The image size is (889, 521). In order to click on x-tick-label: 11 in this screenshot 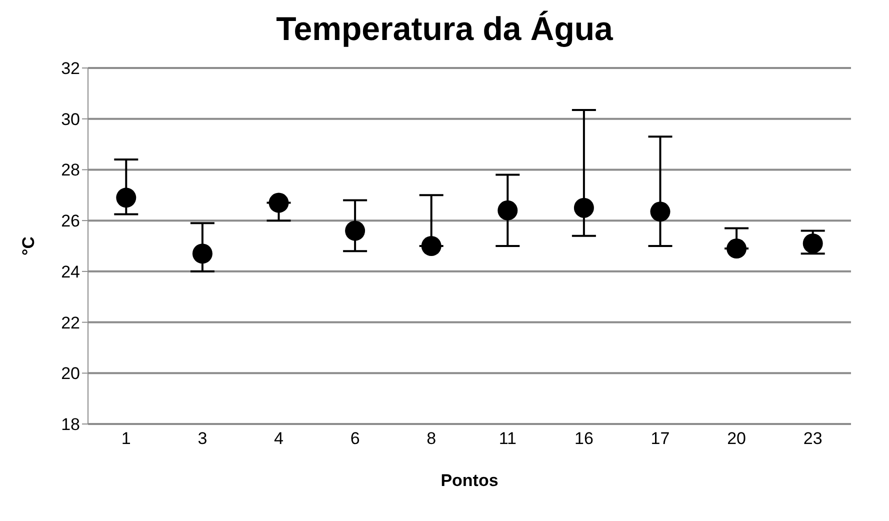, I will do `click(507, 438)`.